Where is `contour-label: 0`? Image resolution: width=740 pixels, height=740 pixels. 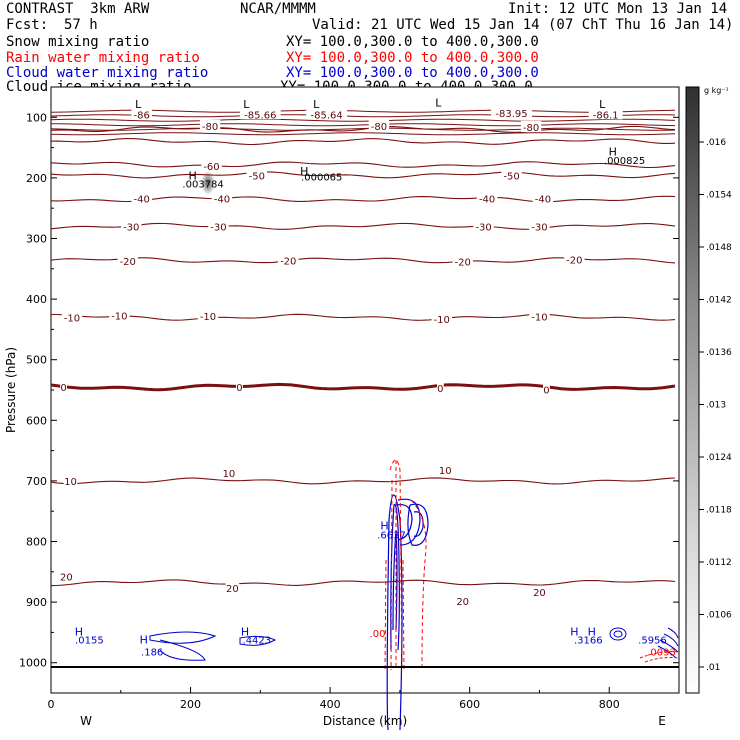 contour-label: 0 is located at coordinates (239, 388).